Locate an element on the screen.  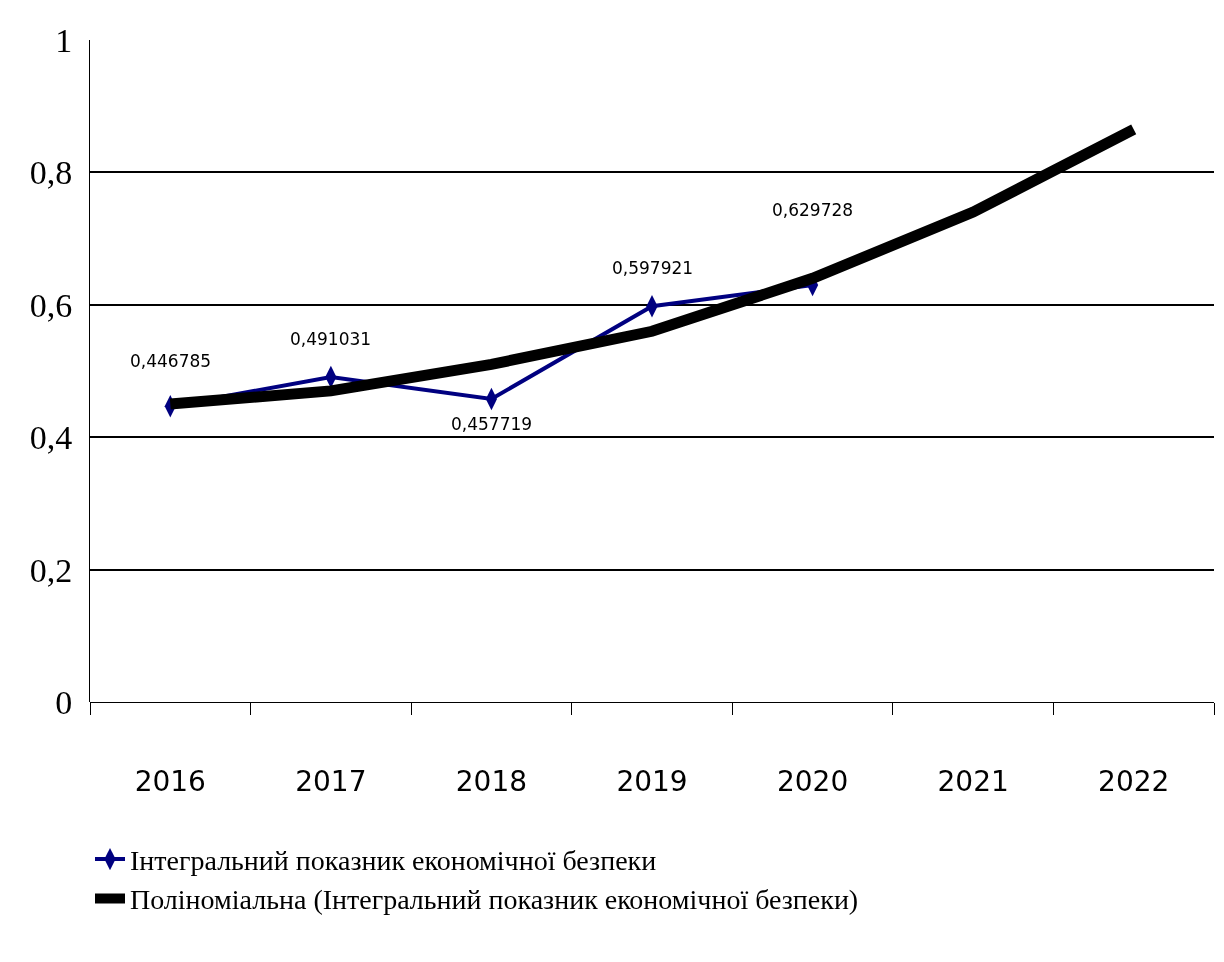
y-tick-label: 0 is located at coordinates (64, 702).